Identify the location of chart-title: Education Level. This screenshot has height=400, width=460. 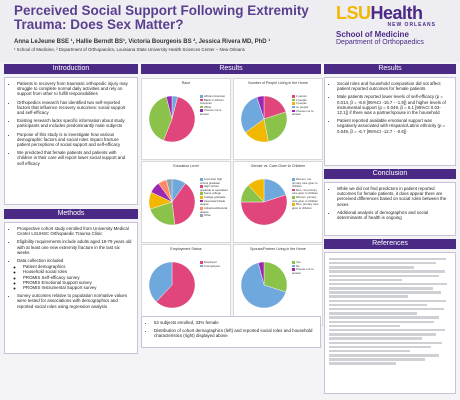
(186, 166).